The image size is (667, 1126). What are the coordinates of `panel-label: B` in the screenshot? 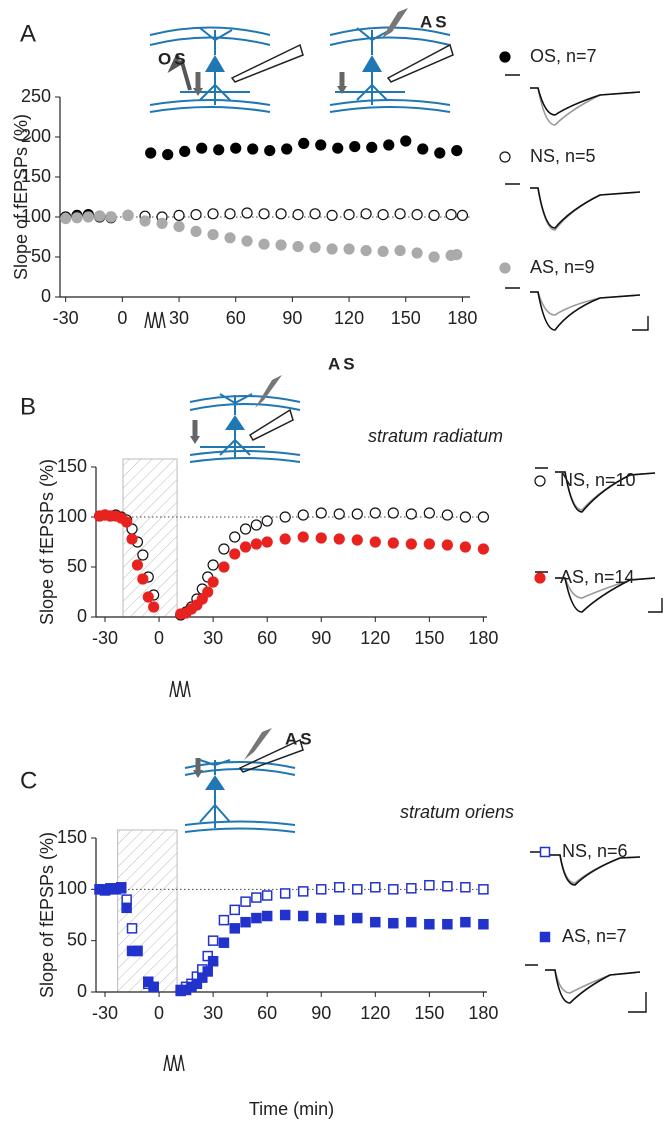 It's located at (28, 406).